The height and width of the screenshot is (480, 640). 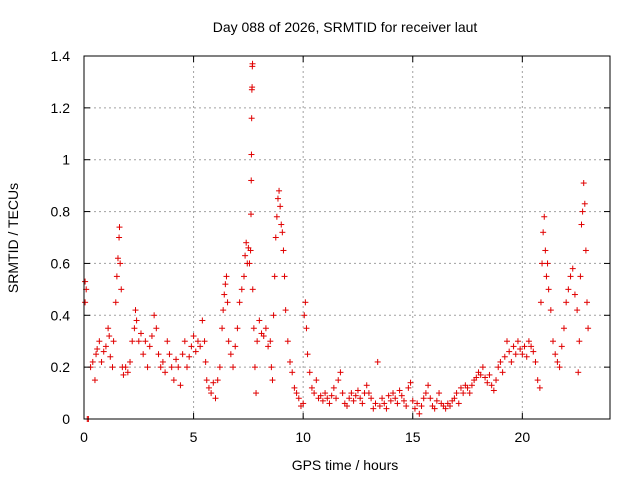 I want to click on y-tick-label: 0, so click(x=66, y=419).